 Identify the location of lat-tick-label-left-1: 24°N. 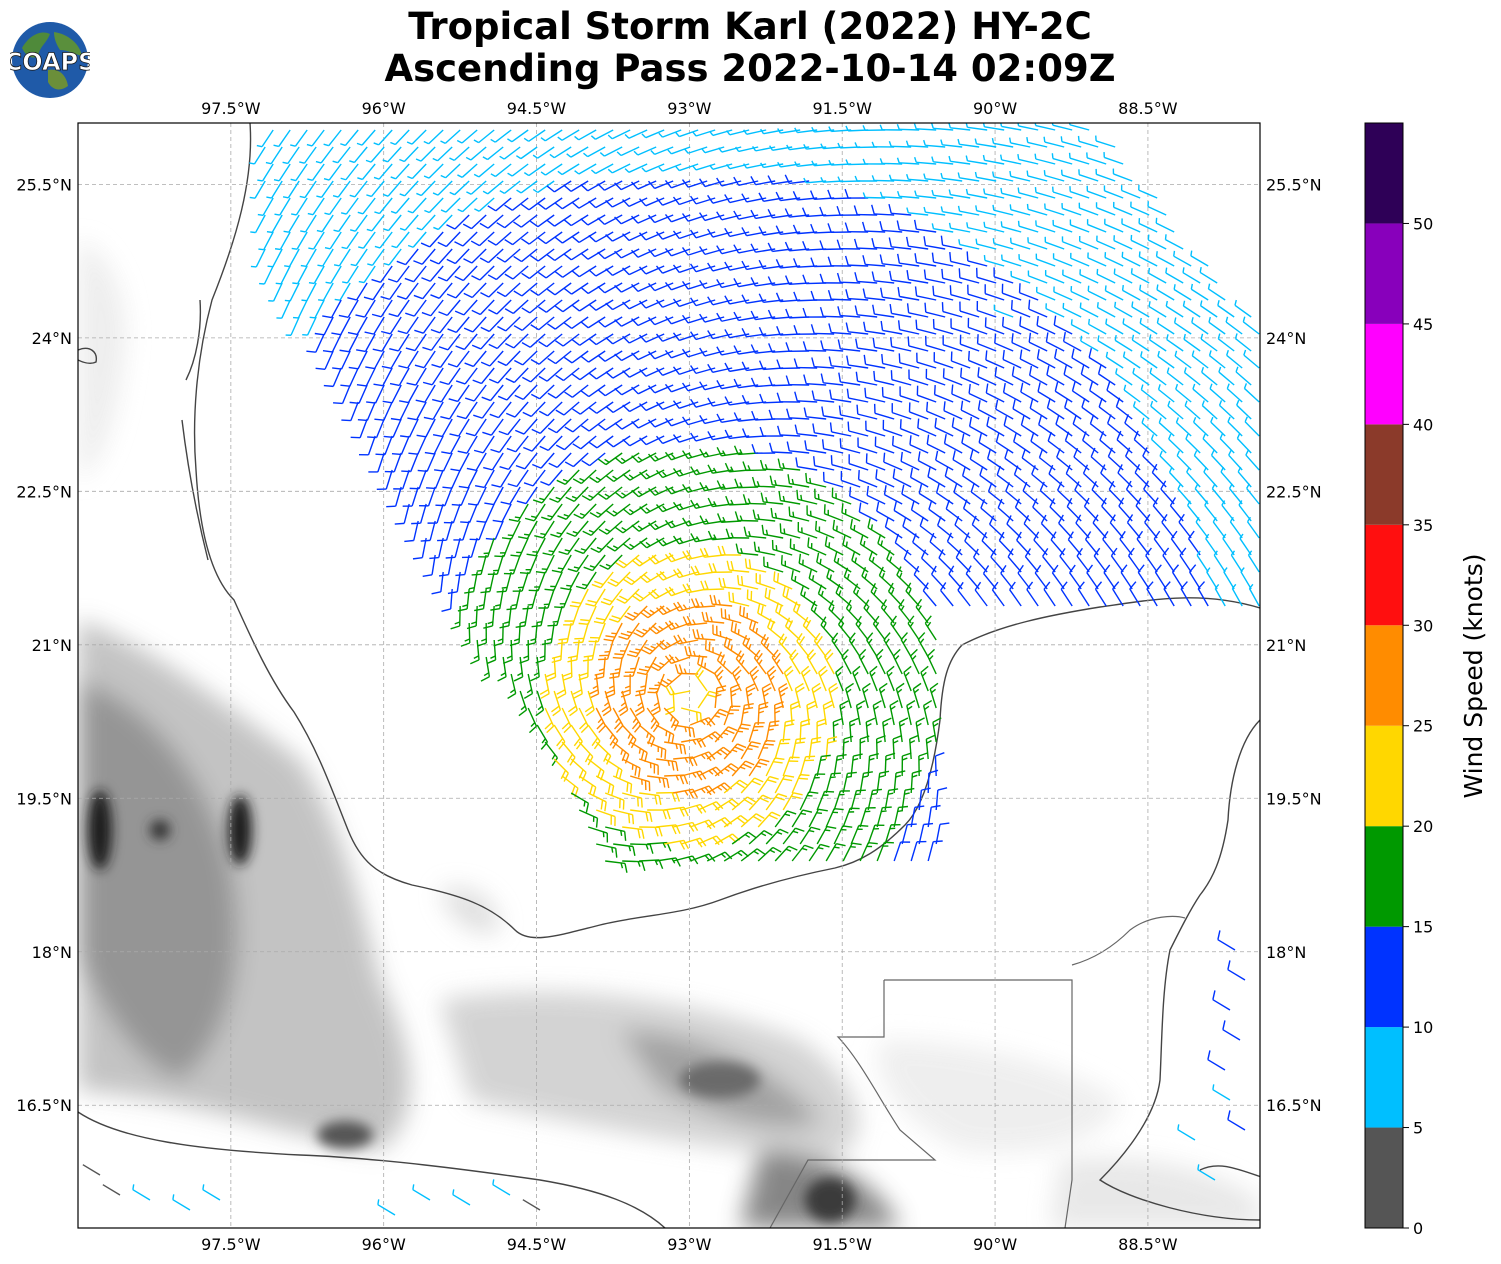
(52, 338).